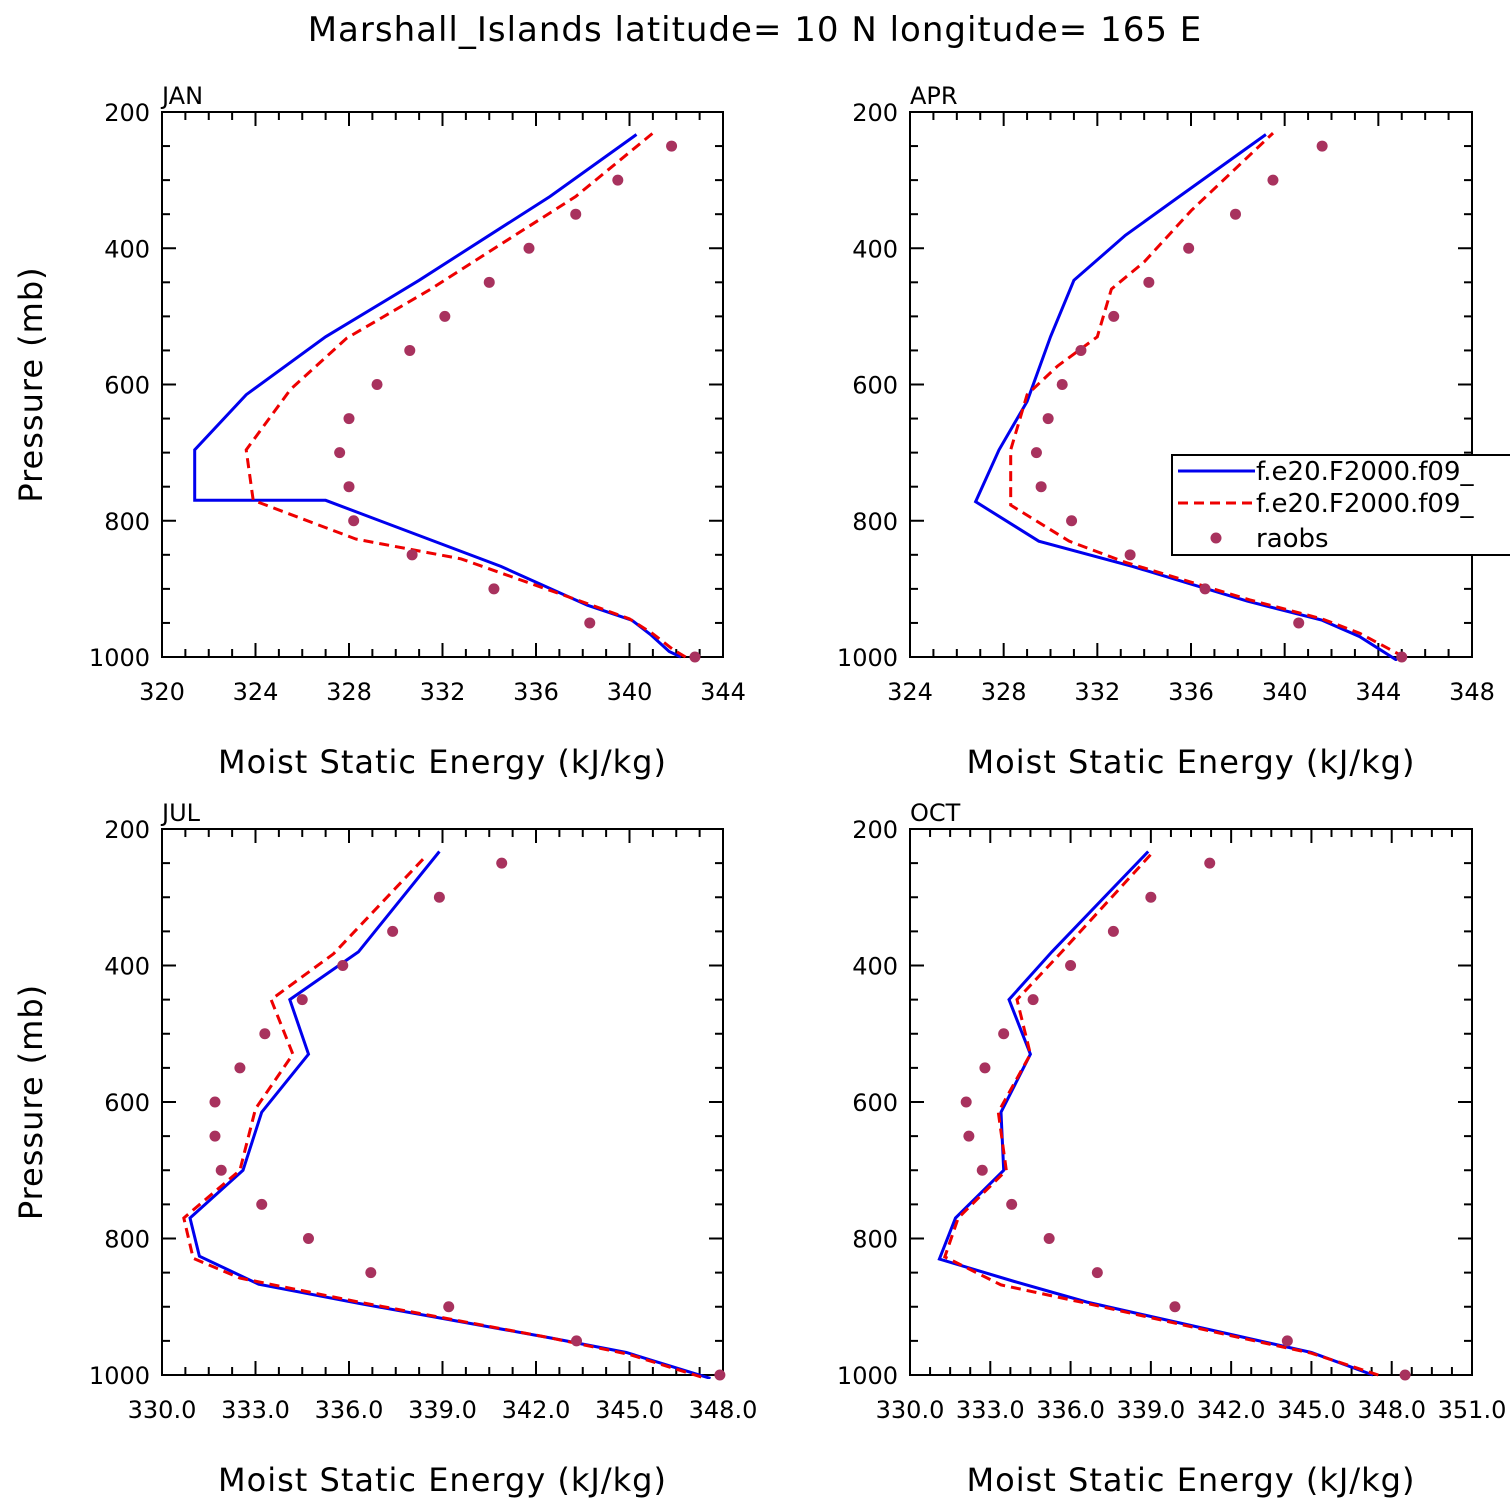 Image resolution: width=1510 pixels, height=1510 pixels. I want to click on x-tick-label: 348, so click(1472, 692).